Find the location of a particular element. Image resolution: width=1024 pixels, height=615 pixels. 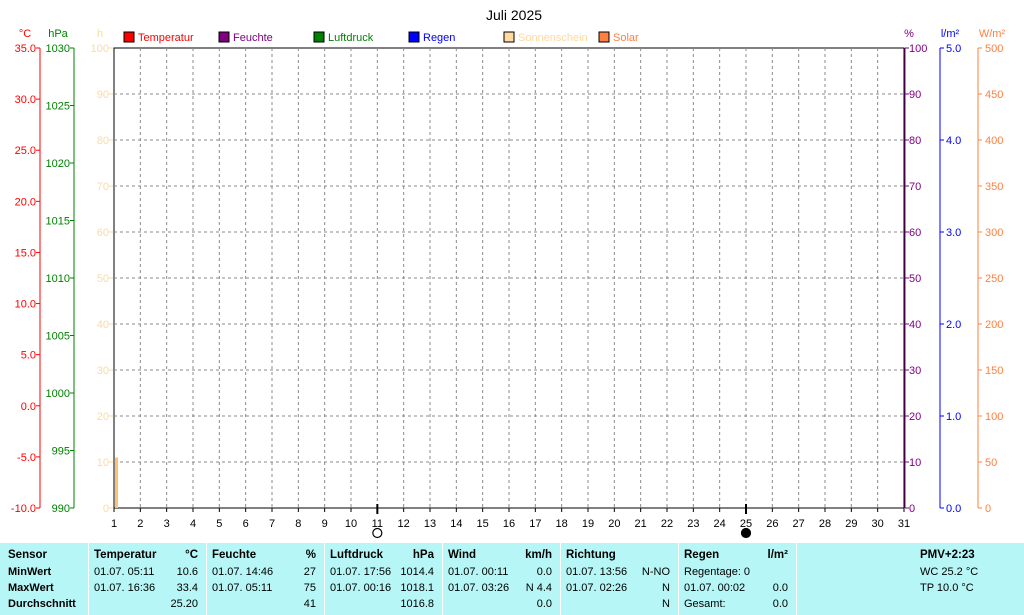

wind-max-time: 01.07. 03:26 is located at coordinates (479, 588).